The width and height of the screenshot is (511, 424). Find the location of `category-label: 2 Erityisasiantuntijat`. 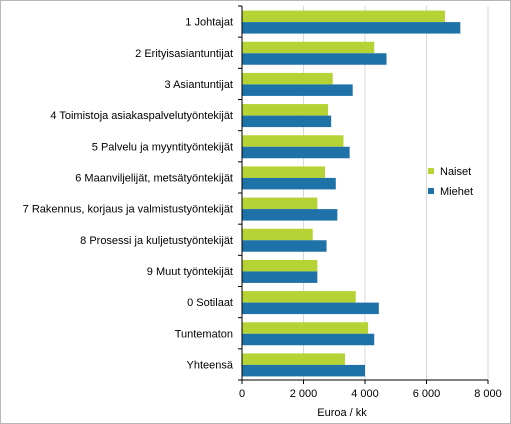

category-label: 2 Erityisasiantuntijat is located at coordinates (184, 54).